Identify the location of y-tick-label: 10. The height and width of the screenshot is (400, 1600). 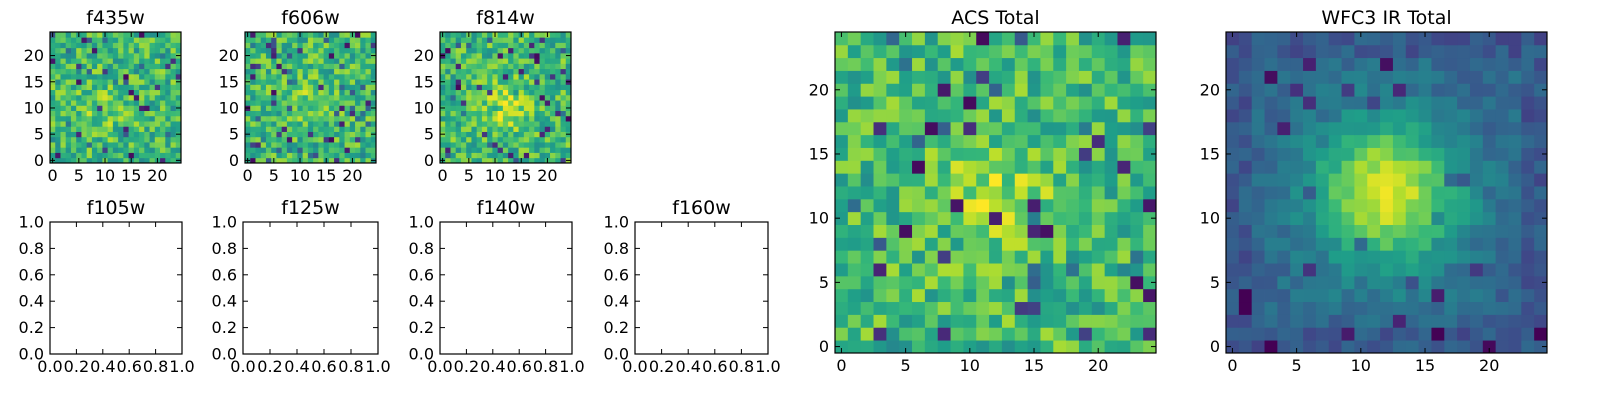
(34, 107).